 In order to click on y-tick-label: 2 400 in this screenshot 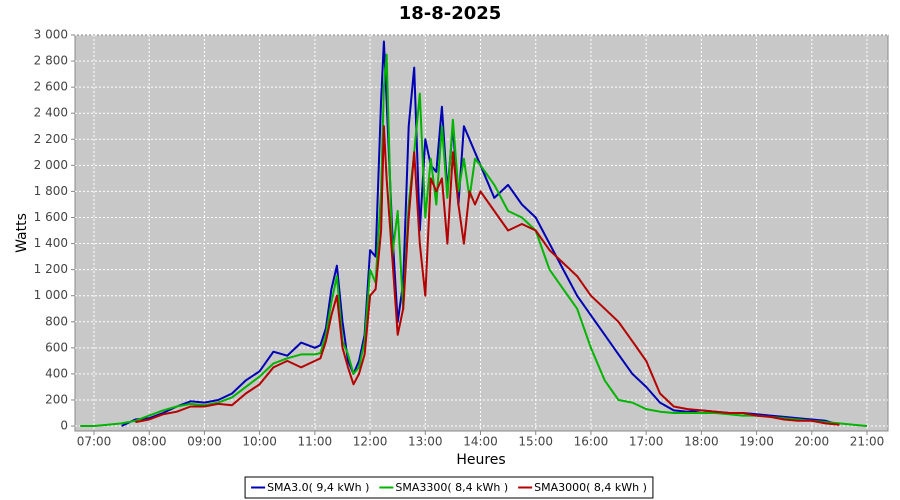, I will do `click(51, 113)`.